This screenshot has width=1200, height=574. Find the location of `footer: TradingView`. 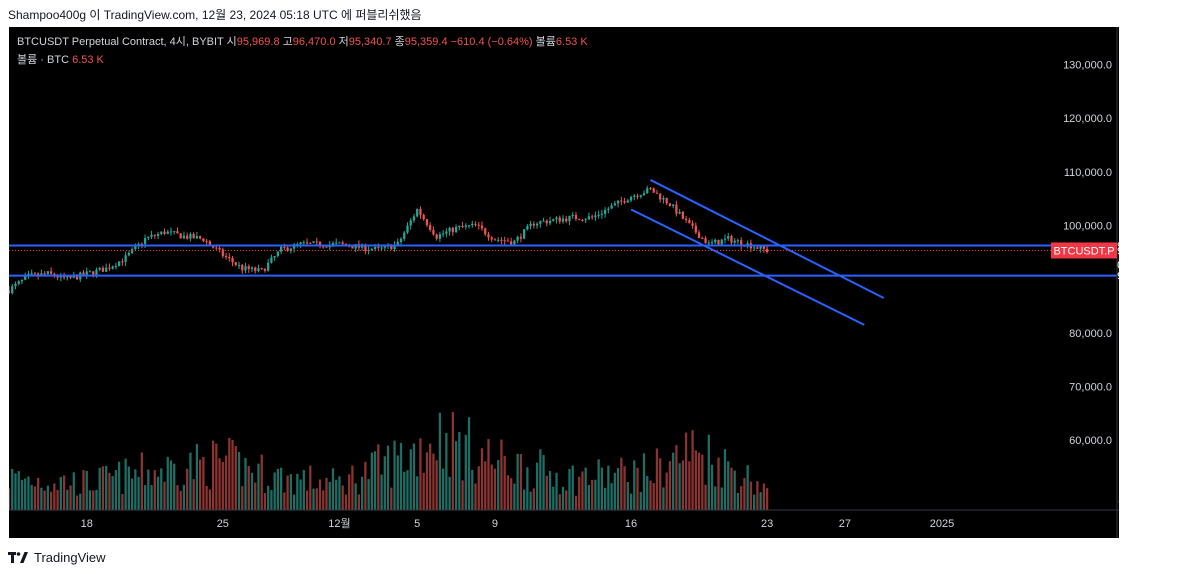

footer: TradingView is located at coordinates (57, 557).